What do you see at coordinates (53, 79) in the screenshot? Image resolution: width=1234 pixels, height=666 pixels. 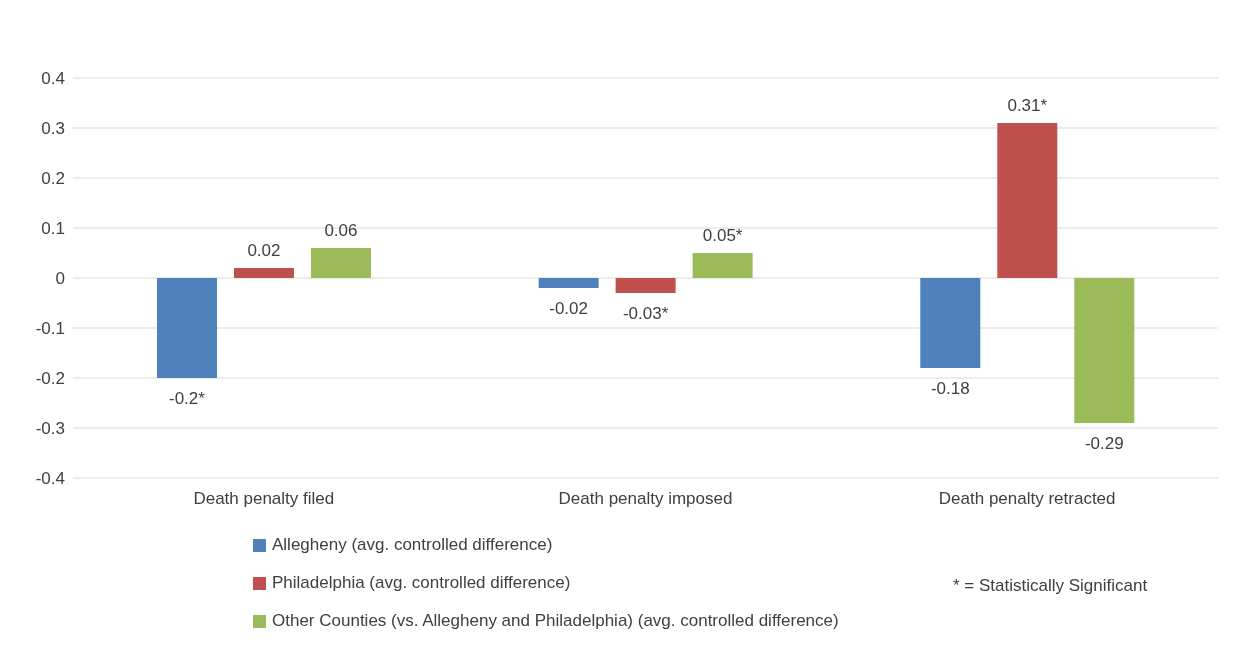 I see `y-tick-label: 0.4` at bounding box center [53, 79].